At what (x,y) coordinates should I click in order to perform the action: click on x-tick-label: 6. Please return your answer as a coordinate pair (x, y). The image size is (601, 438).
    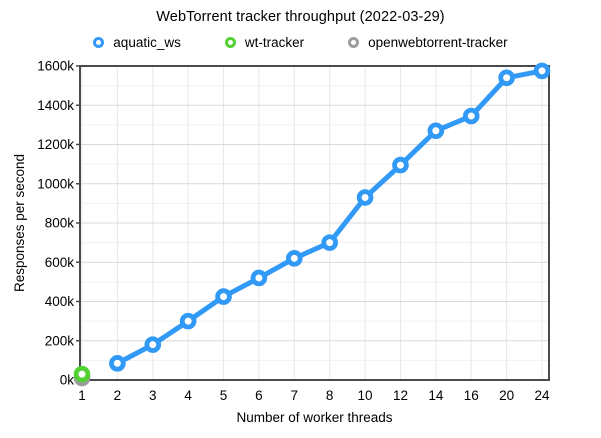
    Looking at the image, I should click on (259, 395).